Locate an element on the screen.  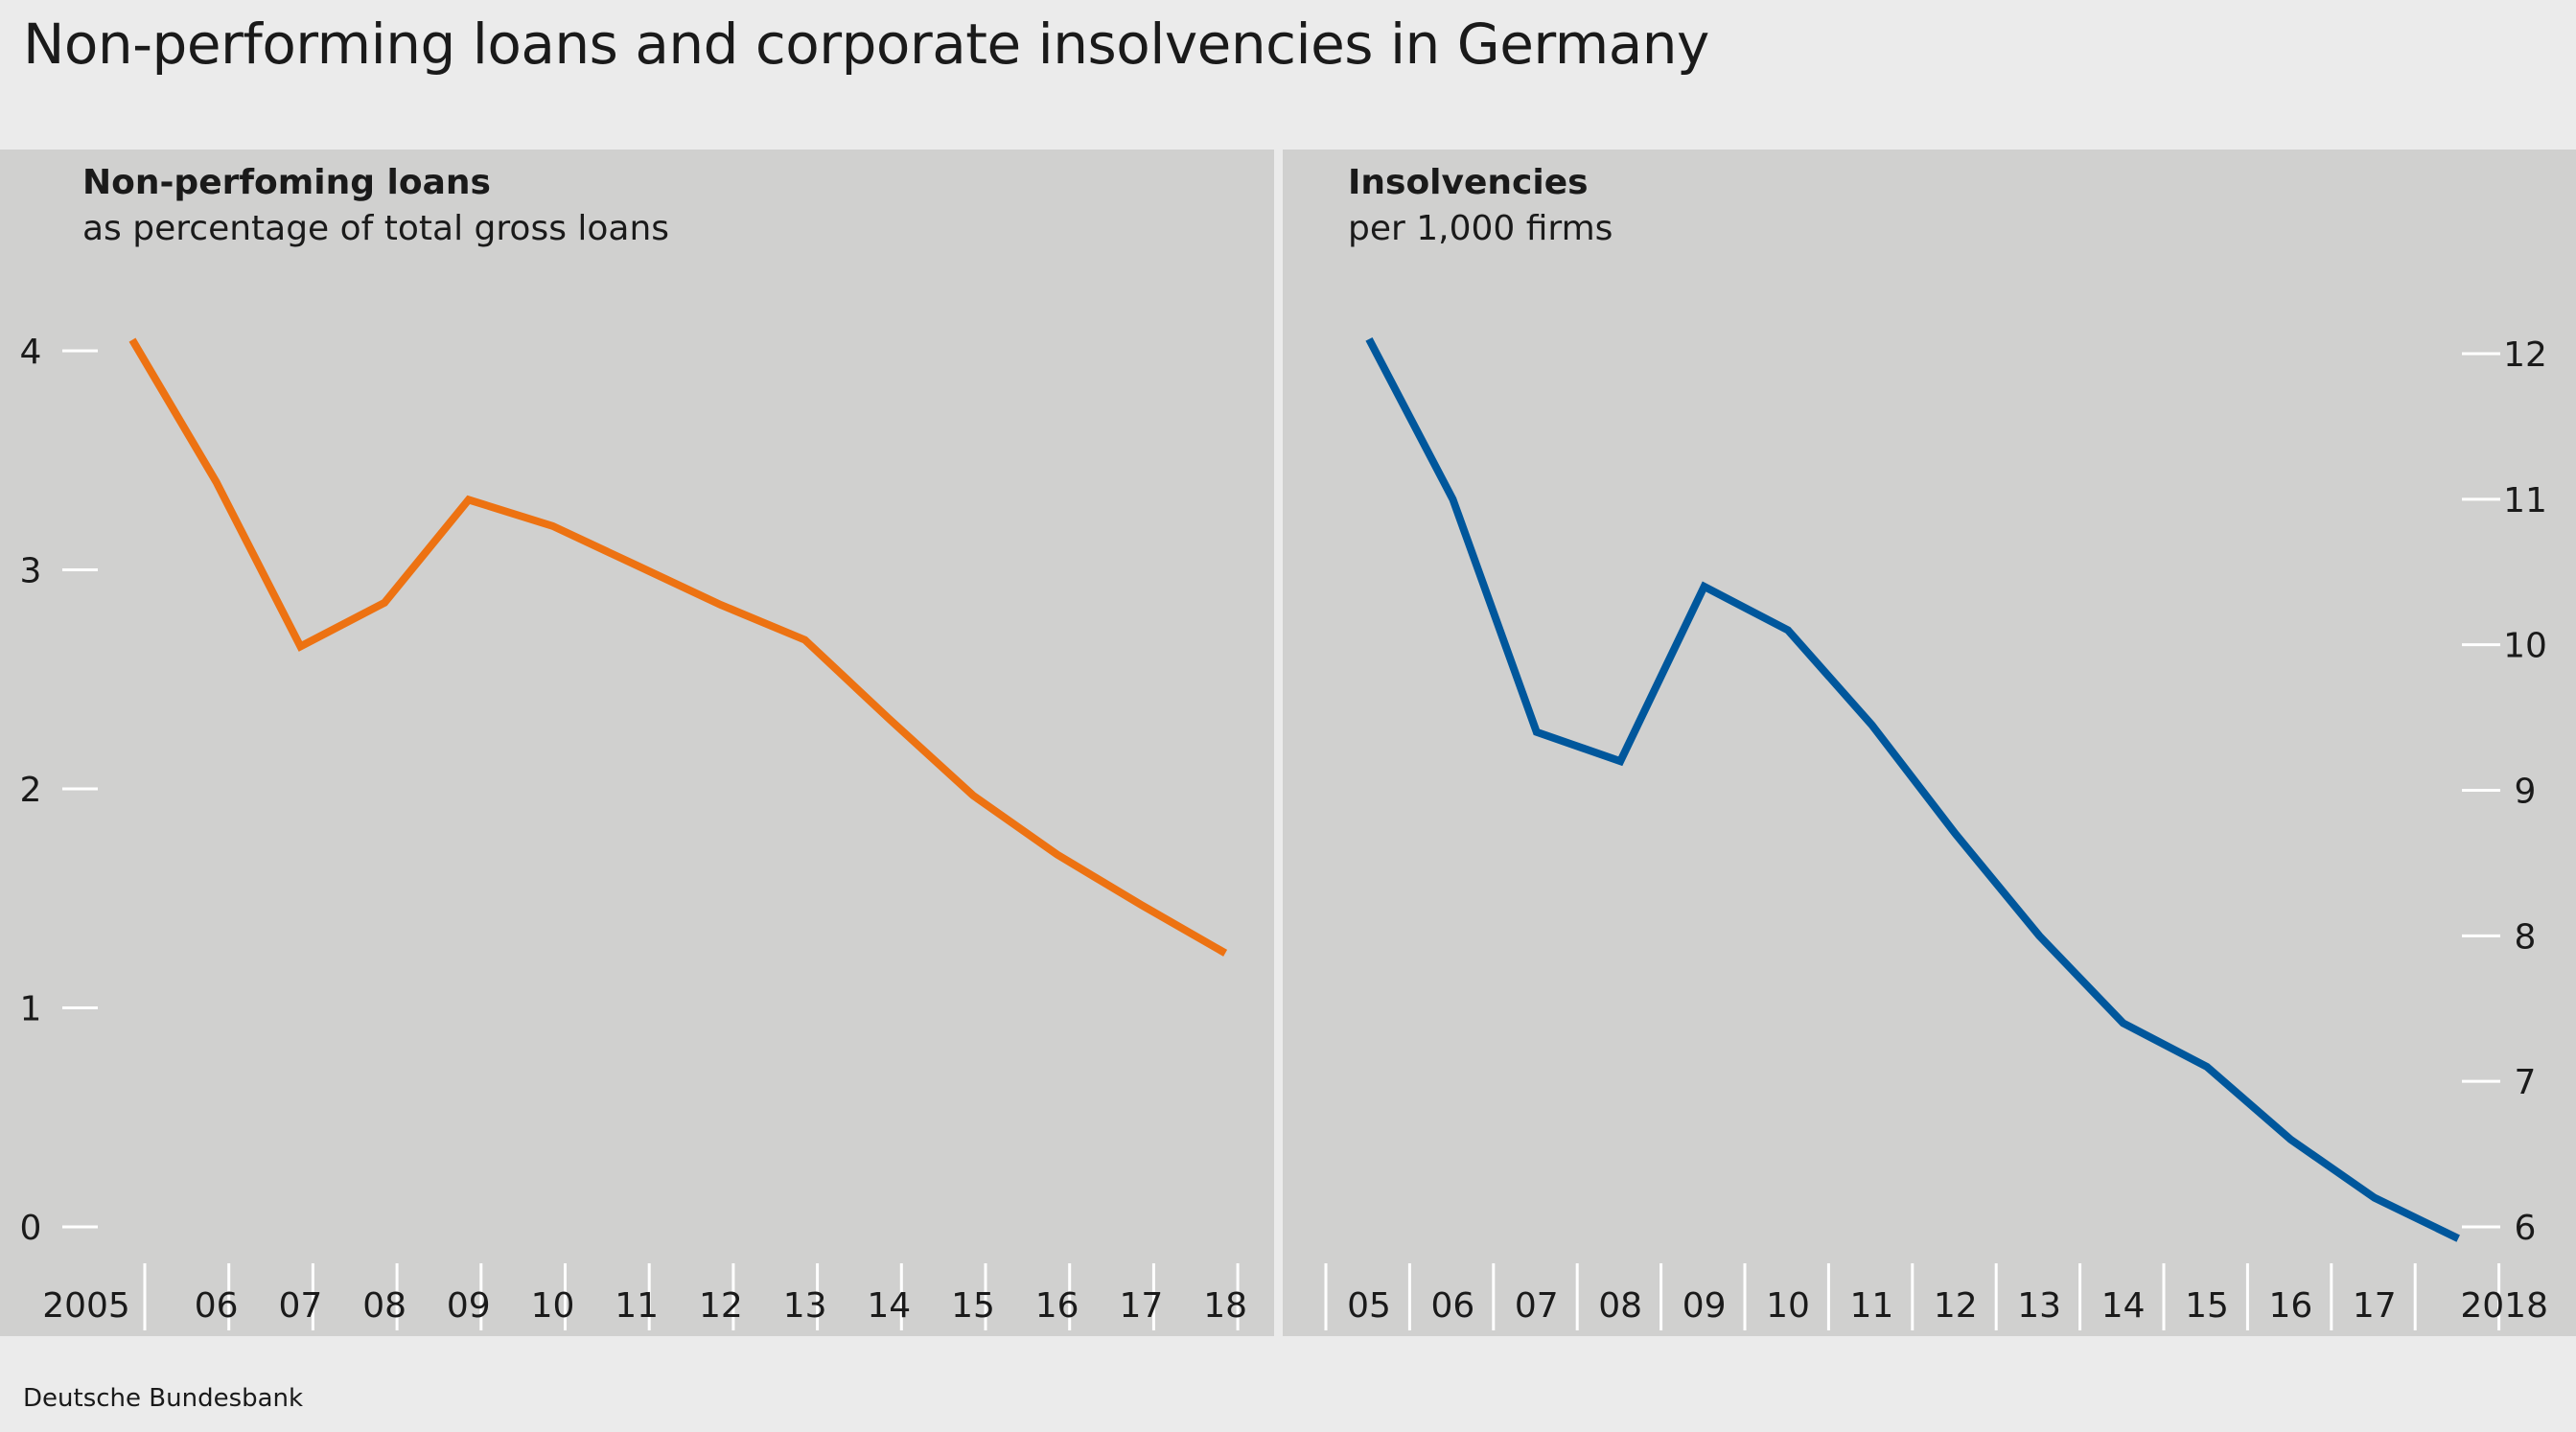
npl-chart-title: Non-perfoming loans is located at coordinates (287, 182).